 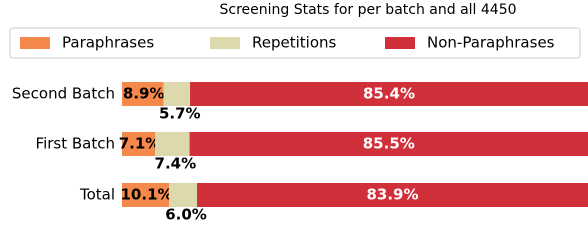 I want to click on value-label: 6.0%, so click(x=186, y=213).